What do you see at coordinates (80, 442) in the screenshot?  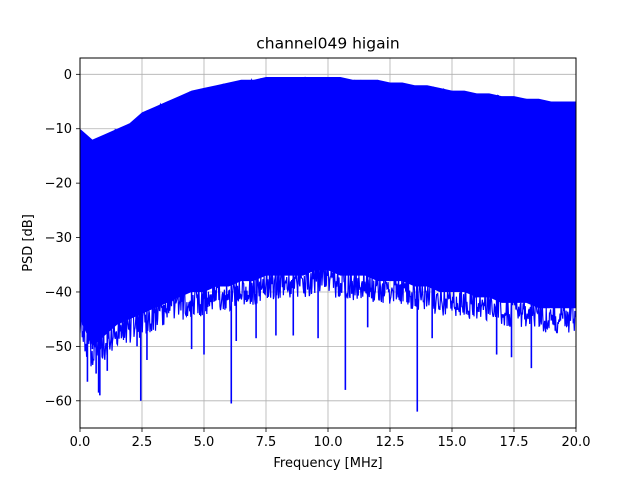 I see `x-tick-label: 0.0` at bounding box center [80, 442].